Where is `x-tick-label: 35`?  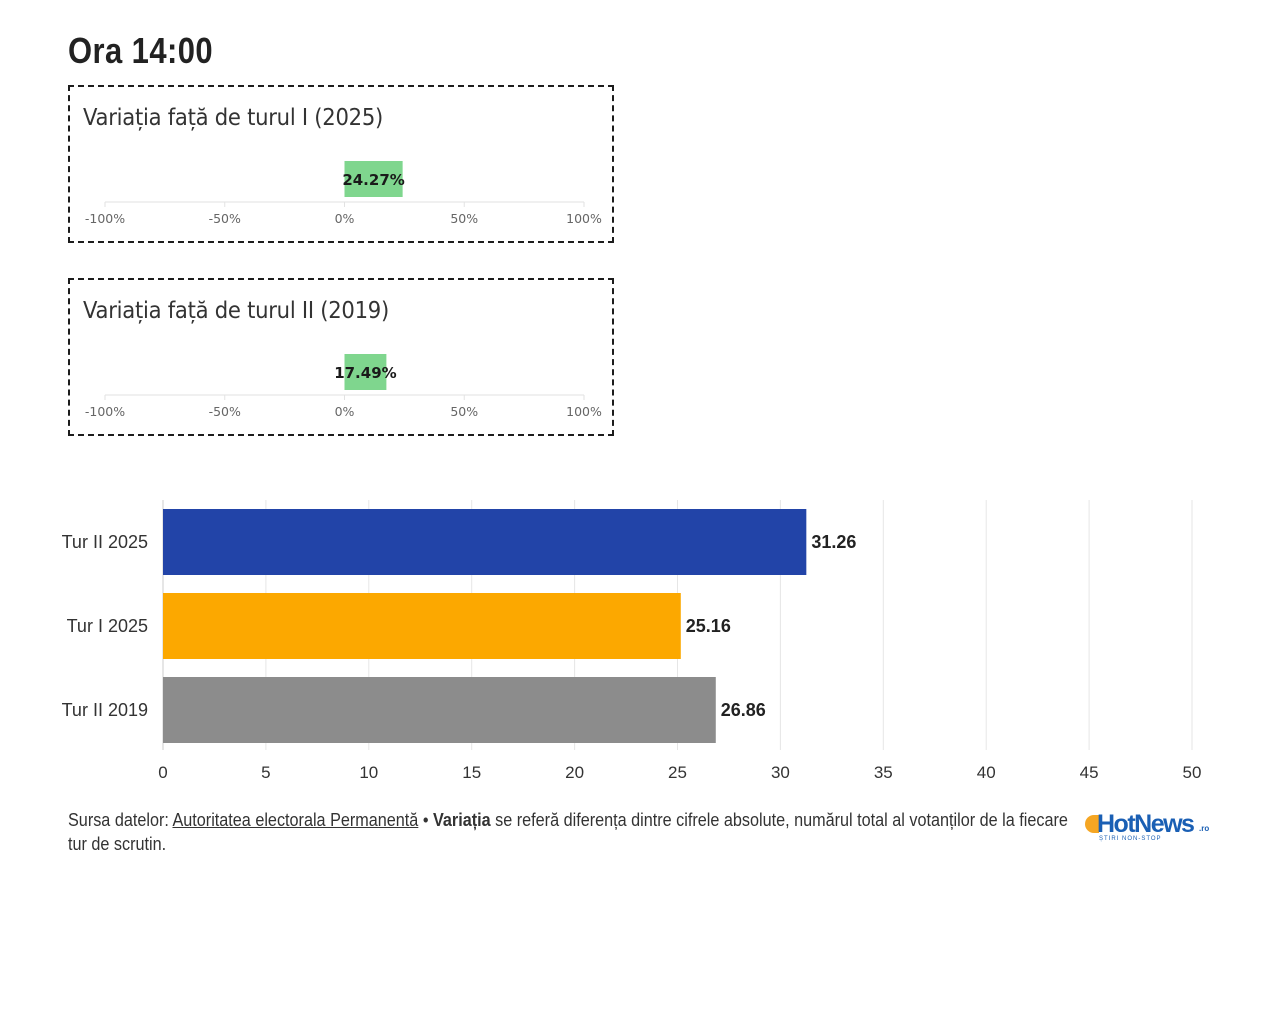 x-tick-label: 35 is located at coordinates (883, 772).